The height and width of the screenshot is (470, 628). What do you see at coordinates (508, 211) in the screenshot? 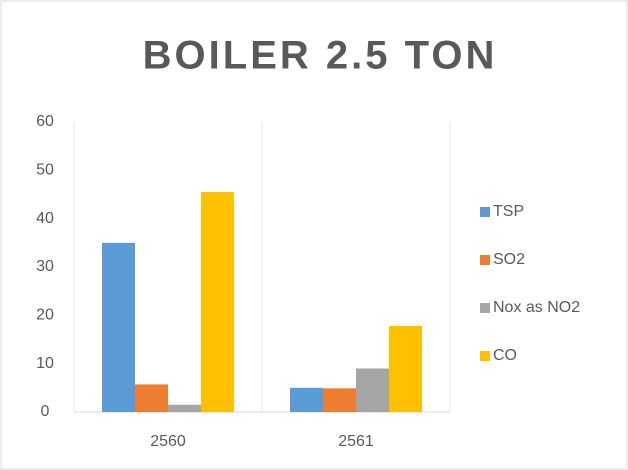
I see `legend-label: TSP` at bounding box center [508, 211].